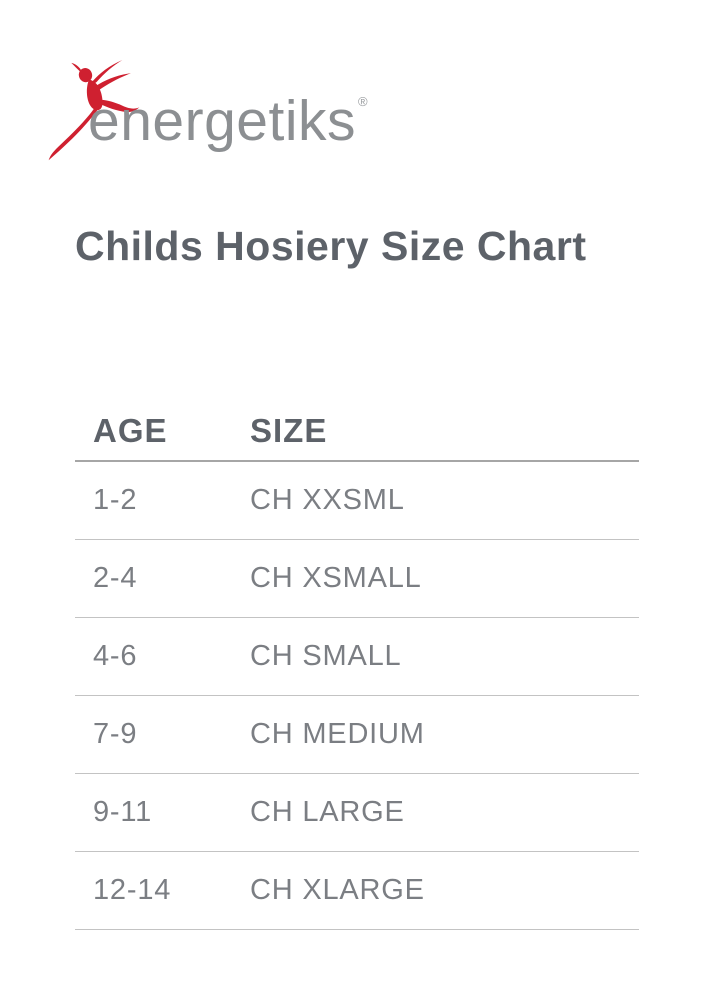 The width and height of the screenshot is (719, 995). What do you see at coordinates (337, 734) in the screenshot?
I see `size-cell: CH MEDIUM` at bounding box center [337, 734].